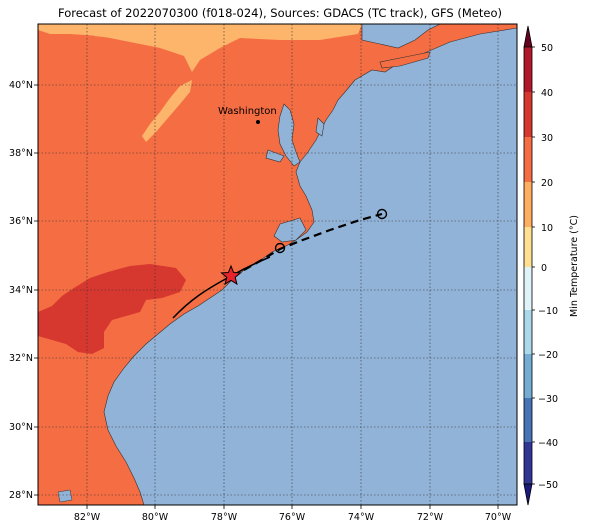 The width and height of the screenshot is (592, 529). What do you see at coordinates (231, 275) in the screenshot?
I see `storm-star-icon` at bounding box center [231, 275].